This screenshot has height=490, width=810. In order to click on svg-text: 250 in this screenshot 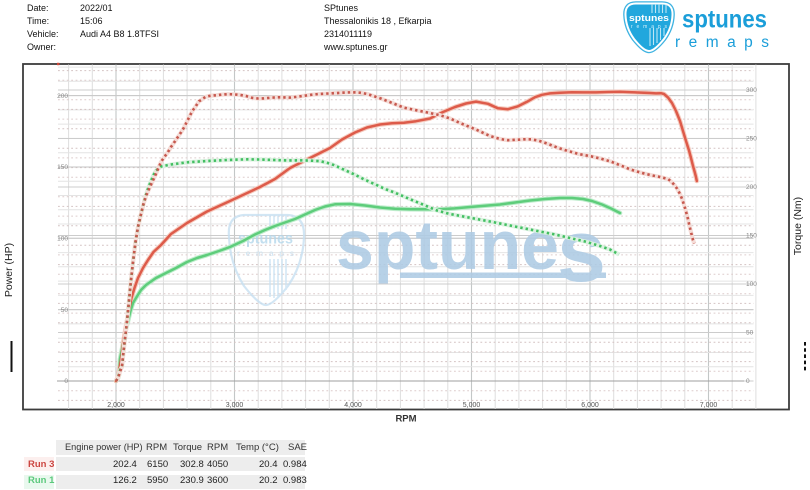, I will do `click(751, 139)`.